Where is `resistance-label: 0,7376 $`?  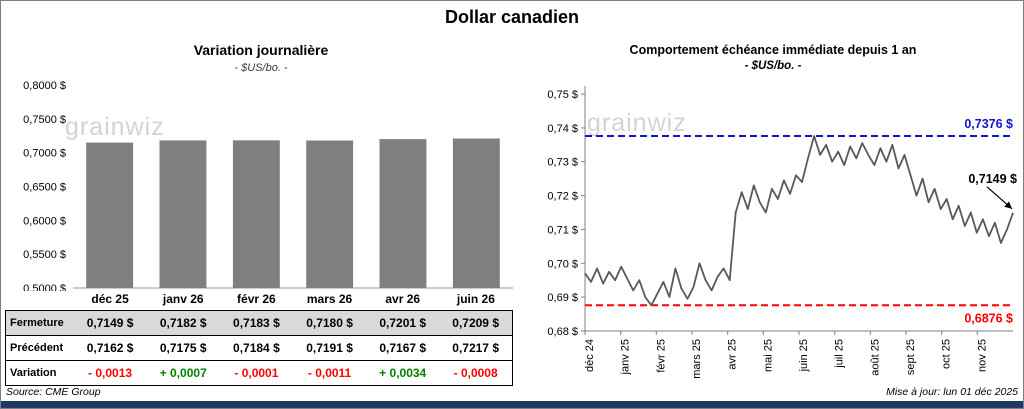 resistance-label: 0,7376 $ is located at coordinates (988, 124).